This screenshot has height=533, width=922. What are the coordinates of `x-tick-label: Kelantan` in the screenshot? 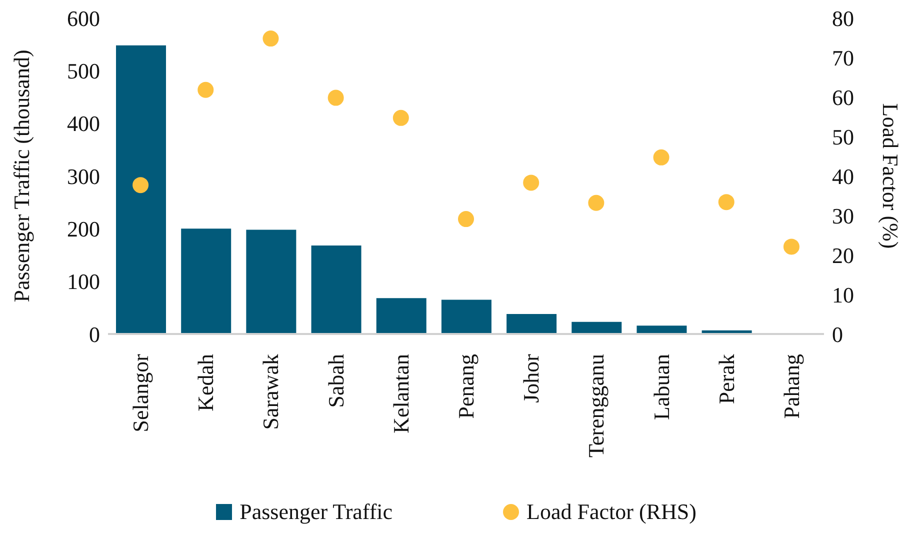 It's located at (401, 394).